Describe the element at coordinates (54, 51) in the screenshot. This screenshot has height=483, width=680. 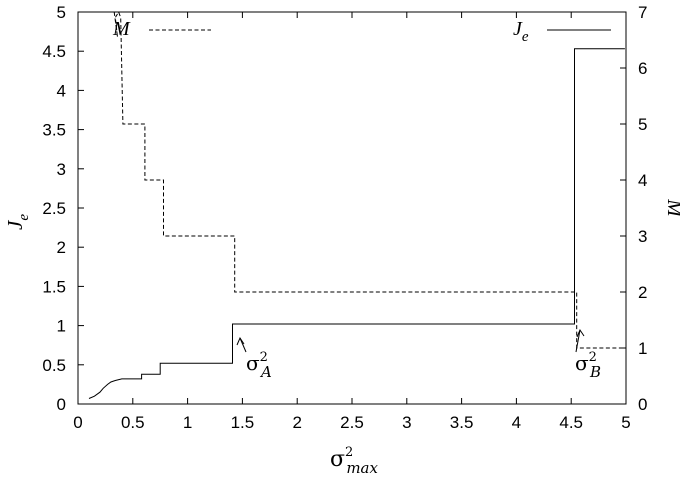
I see `y-left-tick-label: 4.5` at that location.